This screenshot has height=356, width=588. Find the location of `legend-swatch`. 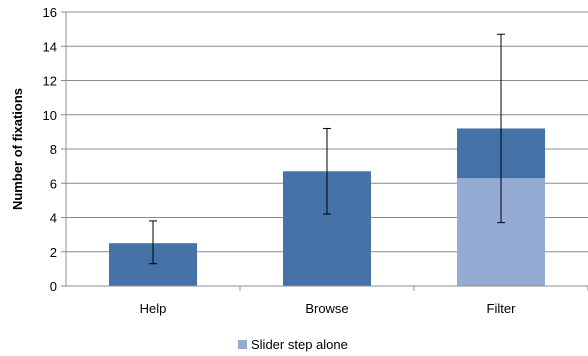

legend-swatch is located at coordinates (242, 344).